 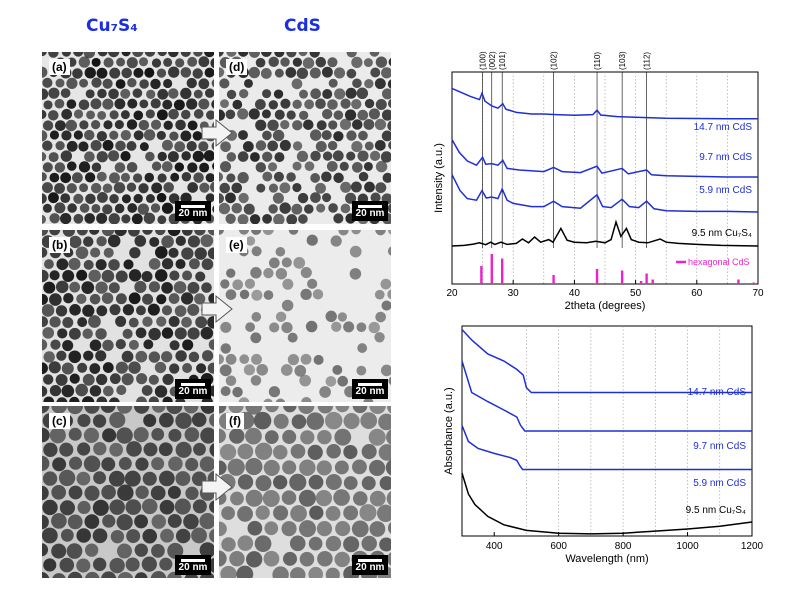 I want to click on x-tick-label: 400, so click(x=494, y=546).